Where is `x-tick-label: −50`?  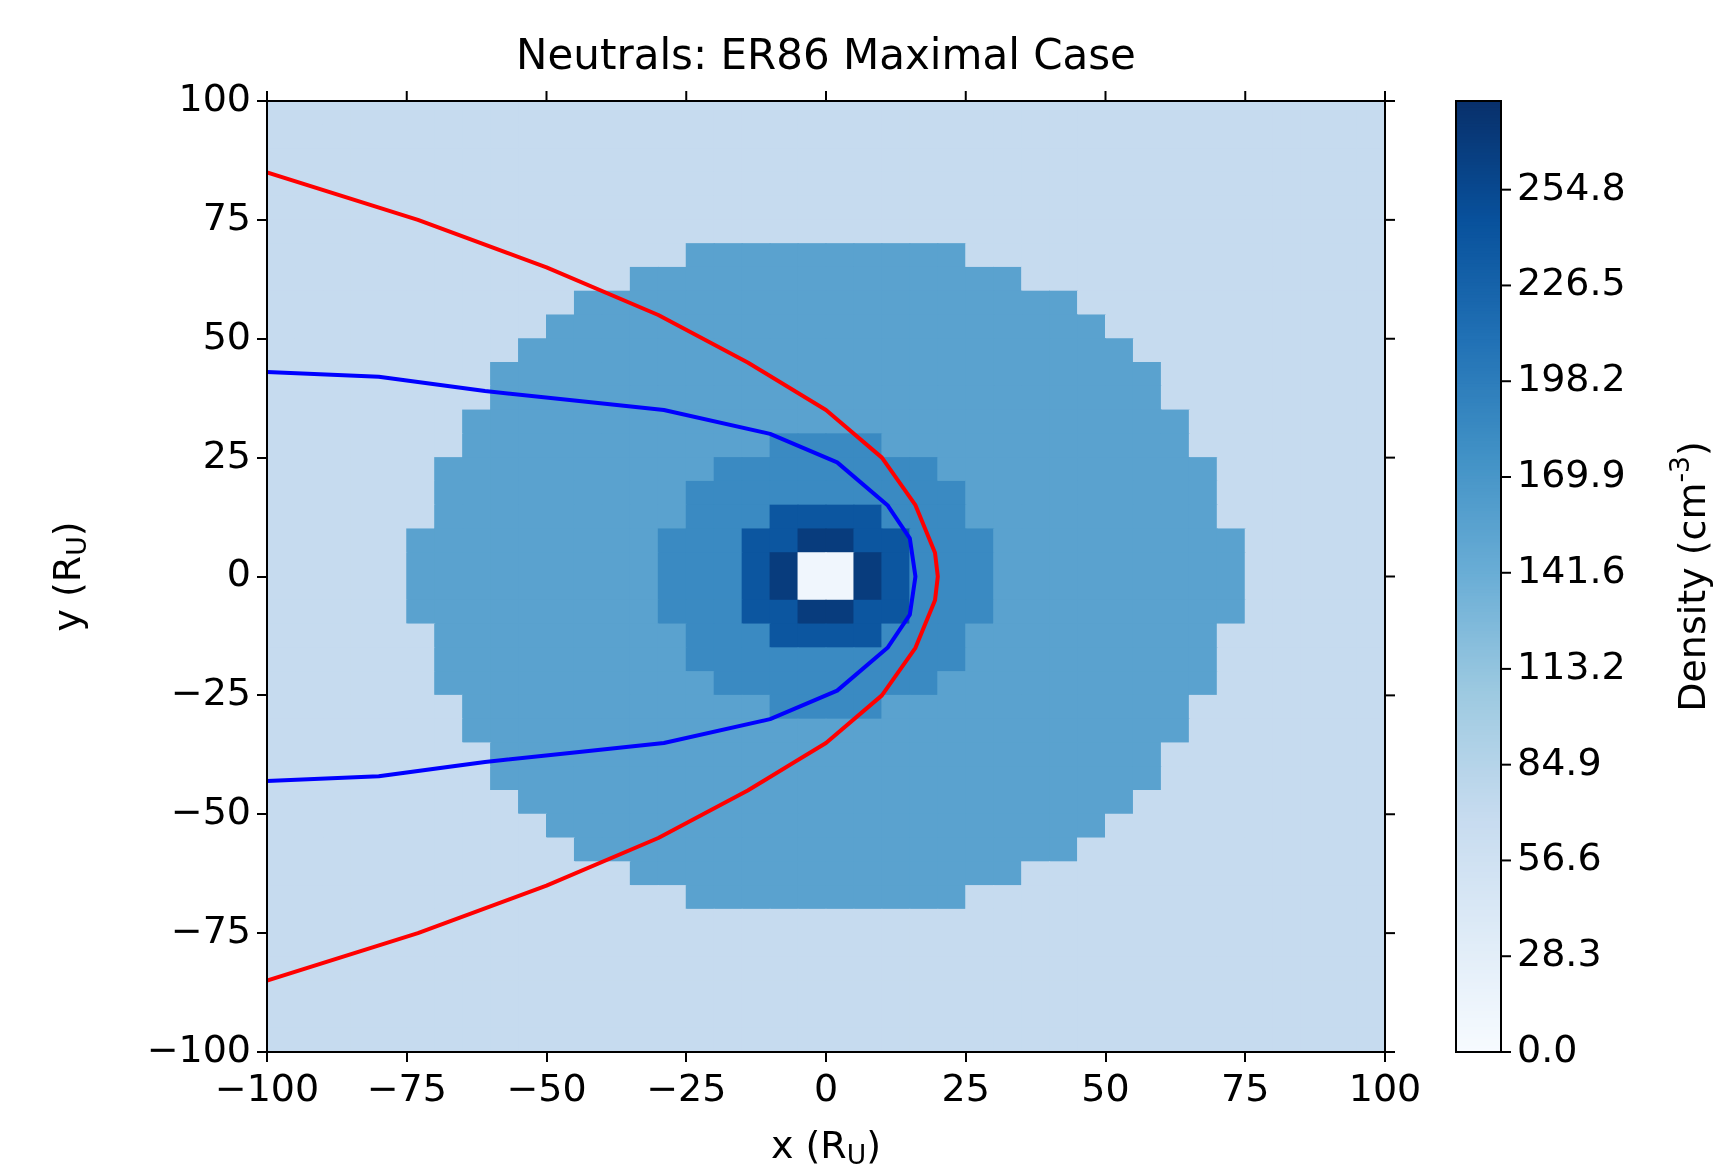 x-tick-label: −50 is located at coordinates (546, 1087).